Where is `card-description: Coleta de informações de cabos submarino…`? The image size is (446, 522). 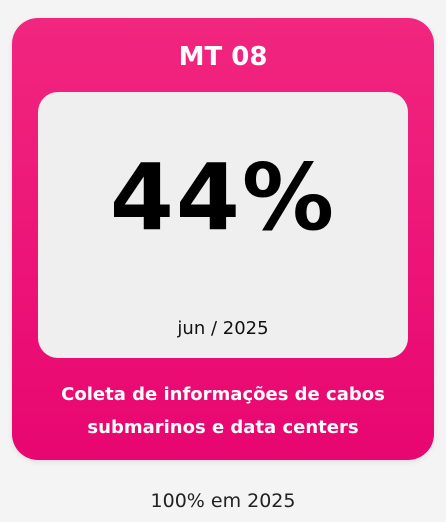 card-description: Coleta de informações de cabos submarino… is located at coordinates (223, 411).